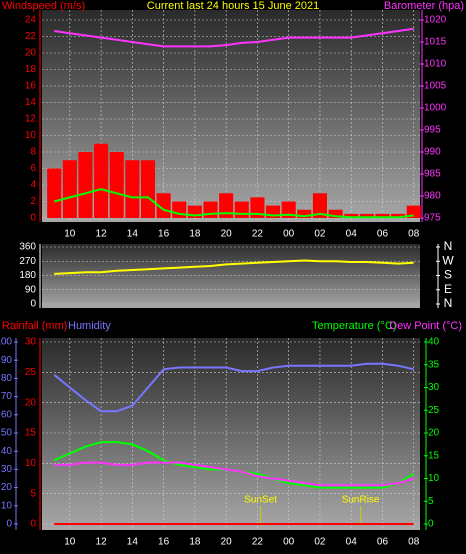 Image resolution: width=466 pixels, height=554 pixels. I want to click on x-tick-label: 08, so click(414, 542).